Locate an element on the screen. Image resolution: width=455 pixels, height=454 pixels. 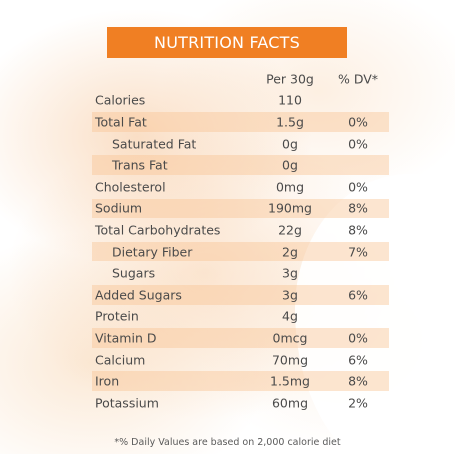
table-row: Potassium 60mg 2% is located at coordinates (240, 403).